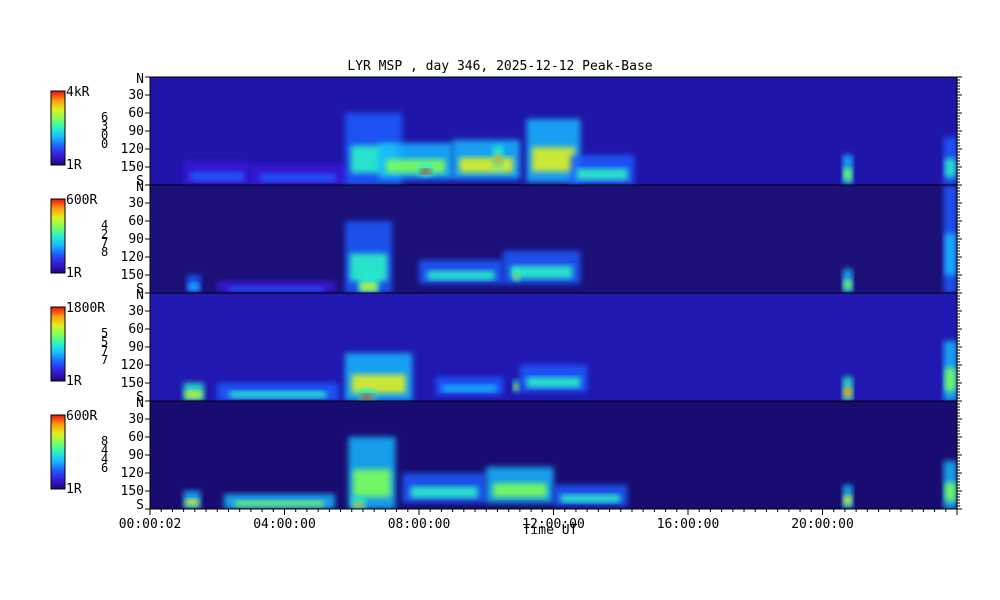  Describe the element at coordinates (688, 524) in the screenshot. I see `x-tick-label: 16:00:00` at that location.